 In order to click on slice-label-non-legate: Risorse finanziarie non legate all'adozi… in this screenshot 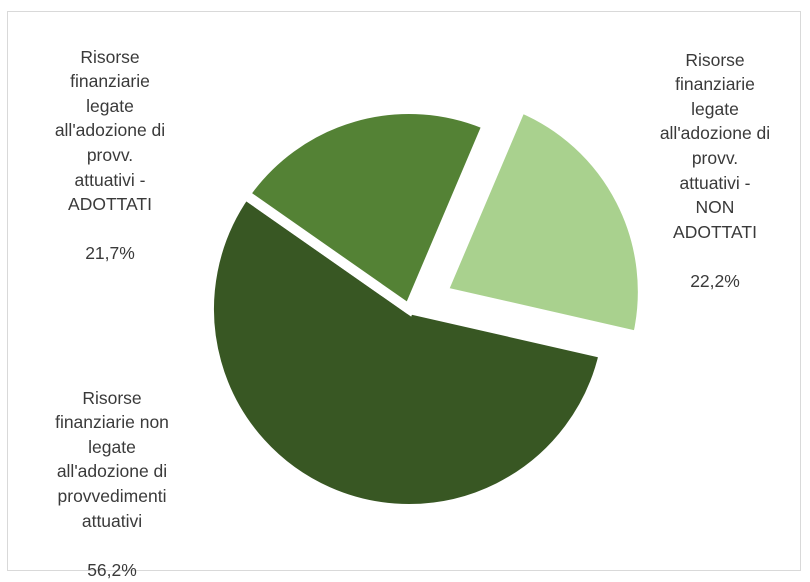, I will do `click(112, 471)`.